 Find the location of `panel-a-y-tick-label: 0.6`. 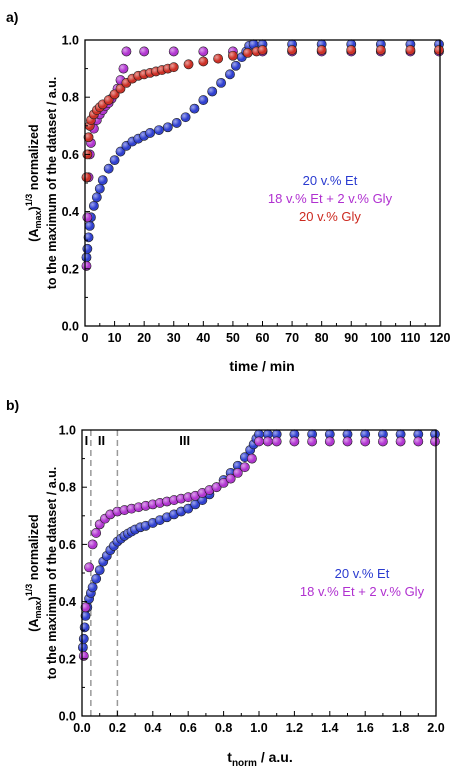

panel-a-y-tick-label: 0.6 is located at coordinates (70, 155).